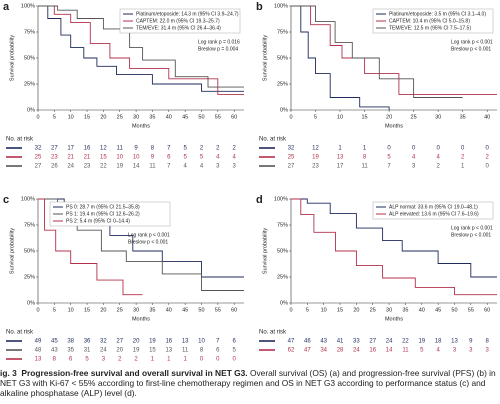 The width and height of the screenshot is (500, 404). What do you see at coordinates (54, 158) in the screenshot?
I see `at-risk-count: 23` at bounding box center [54, 158].